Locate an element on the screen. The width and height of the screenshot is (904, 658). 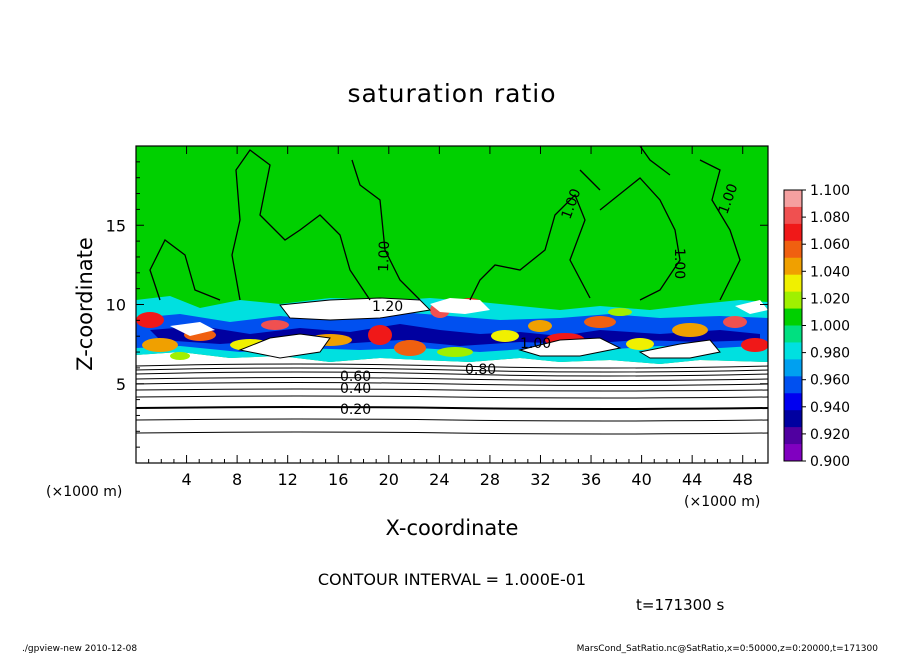
contour-label-1-20: 1.20 is located at coordinates (387, 307).